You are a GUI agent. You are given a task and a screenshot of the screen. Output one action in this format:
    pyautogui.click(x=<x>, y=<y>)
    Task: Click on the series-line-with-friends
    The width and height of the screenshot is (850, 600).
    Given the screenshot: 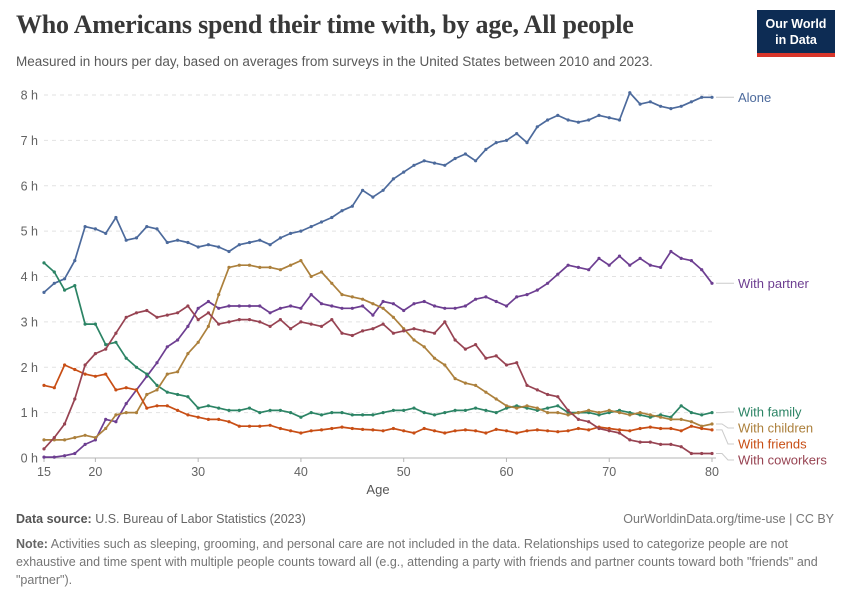 What is the action you would take?
    pyautogui.click(x=378, y=399)
    